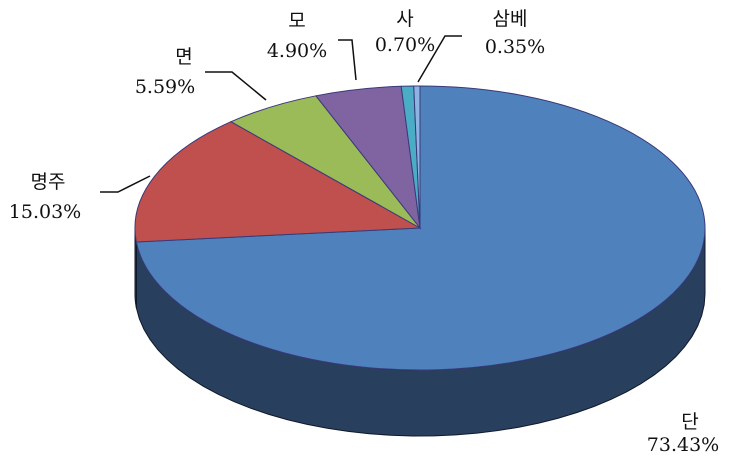 The height and width of the screenshot is (463, 729). Describe the element at coordinates (515, 47) in the screenshot. I see `slice-value-label: 0.35%` at that location.